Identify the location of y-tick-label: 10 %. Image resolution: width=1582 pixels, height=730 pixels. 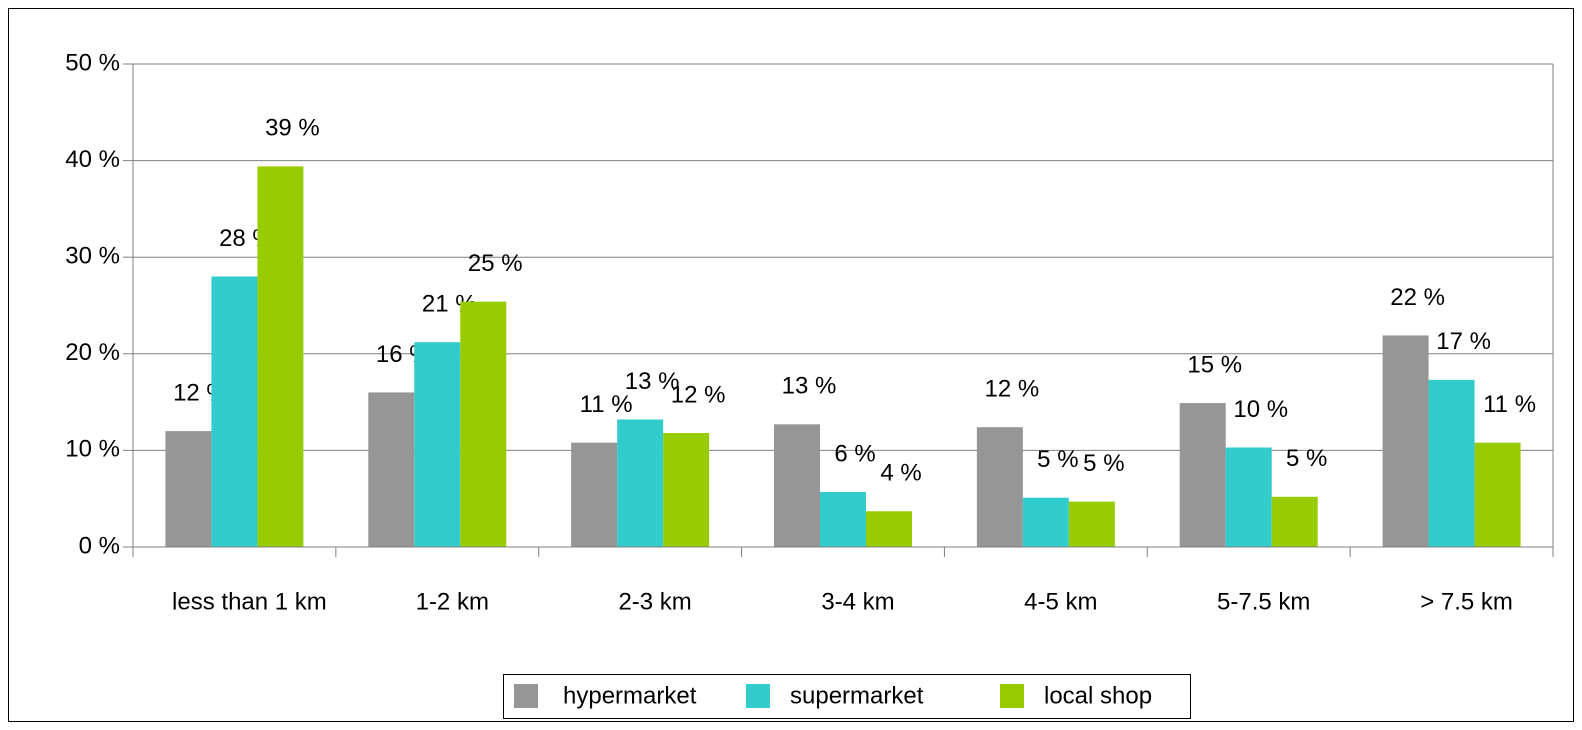
(92, 449).